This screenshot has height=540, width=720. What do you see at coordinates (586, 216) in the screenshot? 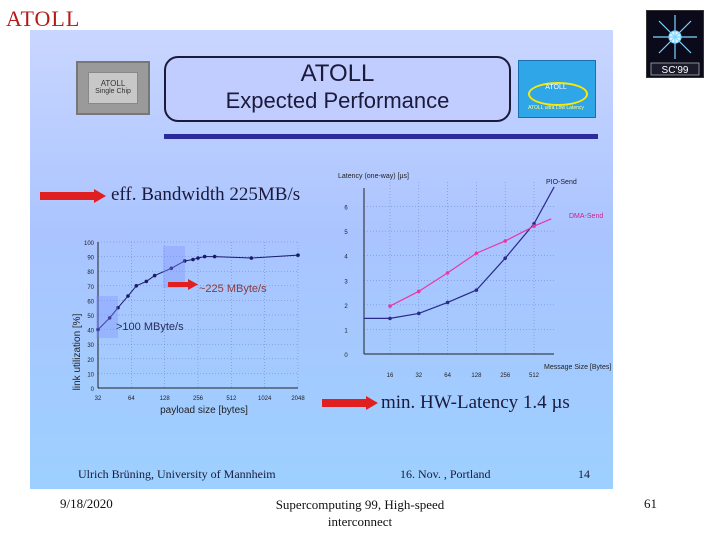
I see `dma-send-label: DMA-Send` at bounding box center [586, 216].